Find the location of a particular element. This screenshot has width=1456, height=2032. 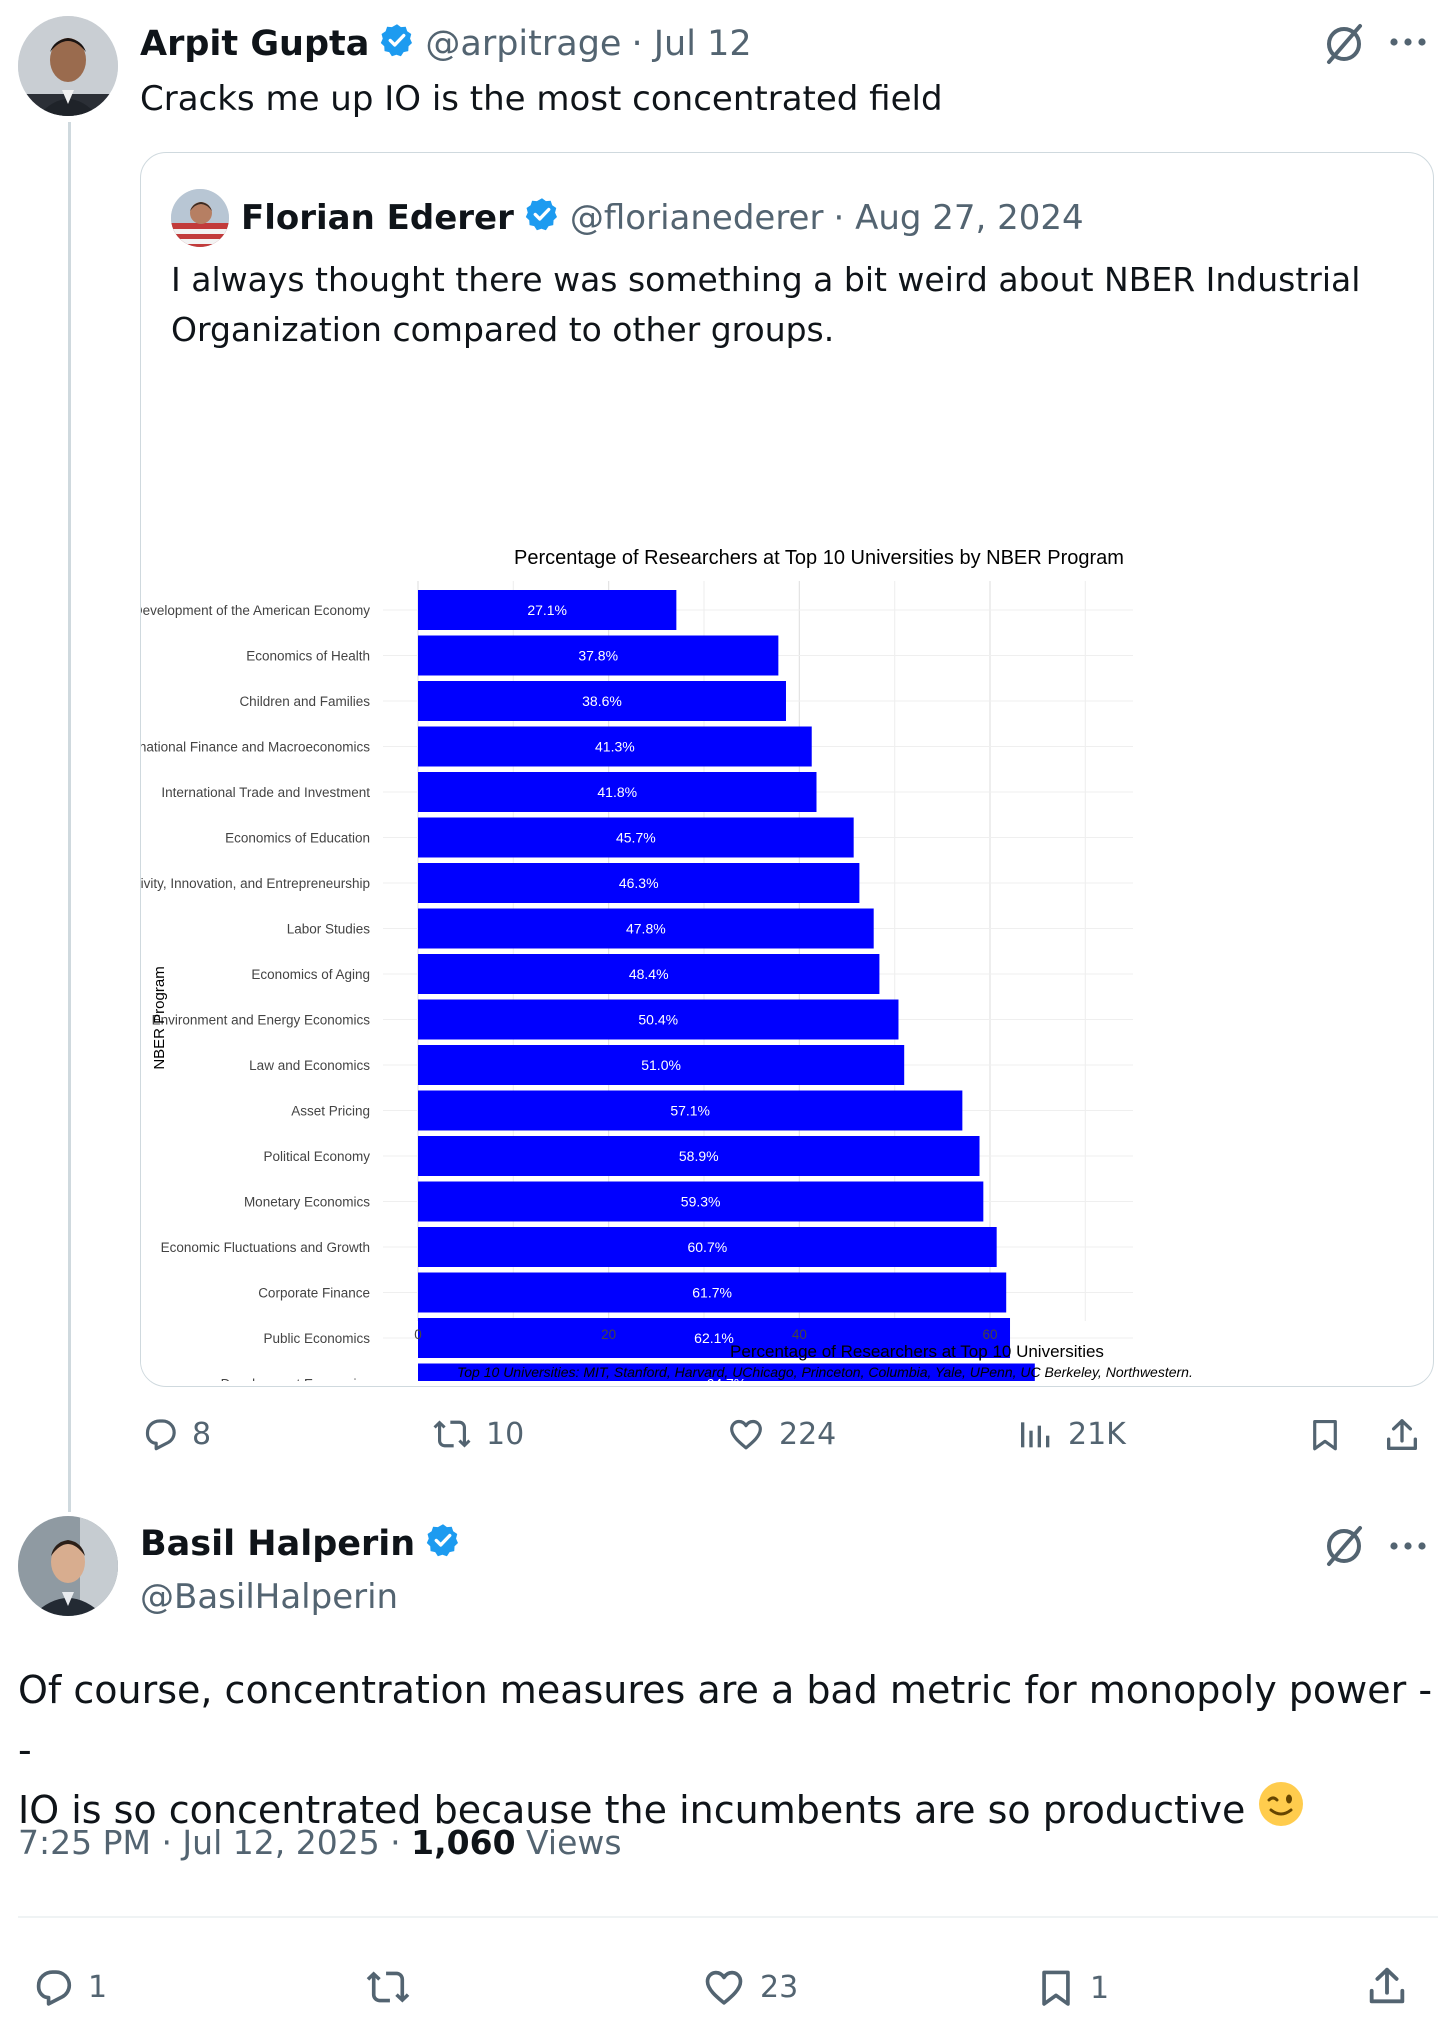

bar-value-label: 62.1% is located at coordinates (714, 1338).